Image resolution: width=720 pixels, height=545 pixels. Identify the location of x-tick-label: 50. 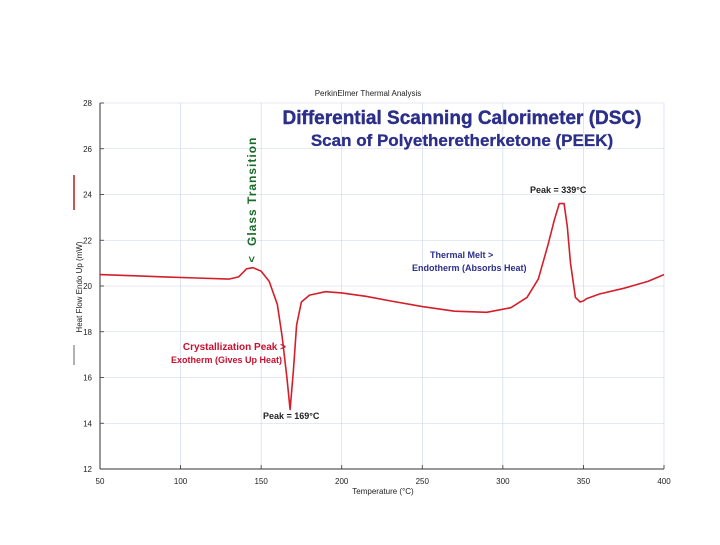
(100, 481).